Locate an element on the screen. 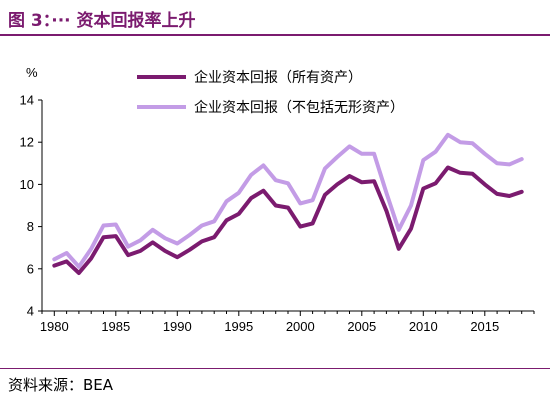 Image resolution: width=550 pixels, height=403 pixels. x-tick-label: 2005 is located at coordinates (361, 326).